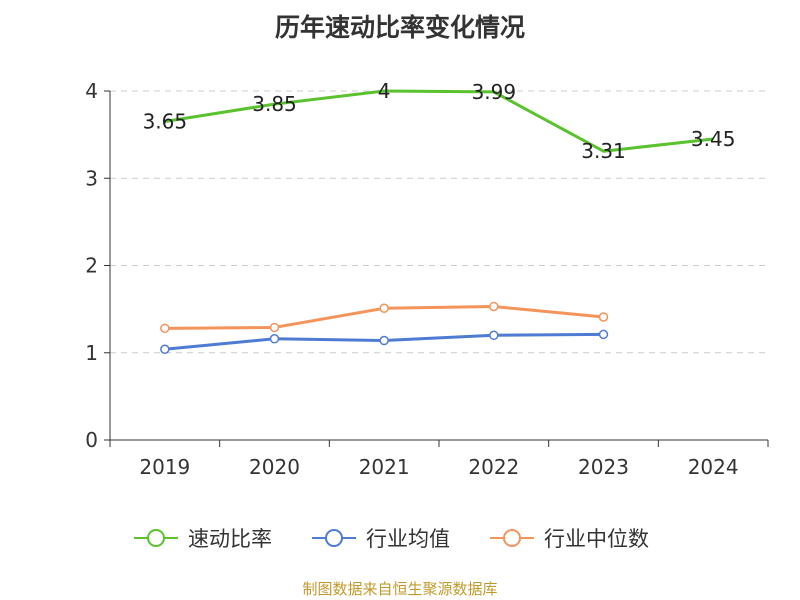  What do you see at coordinates (384, 467) in the screenshot?
I see `x-tick-label: 2021` at bounding box center [384, 467].